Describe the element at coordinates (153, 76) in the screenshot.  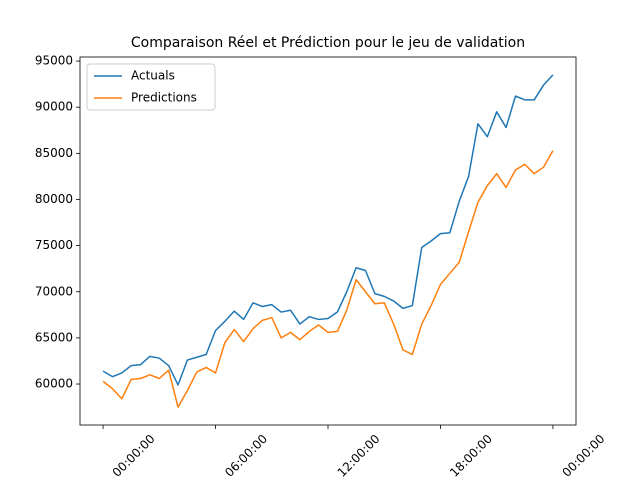
I see `legend-label: Actuals` at that location.